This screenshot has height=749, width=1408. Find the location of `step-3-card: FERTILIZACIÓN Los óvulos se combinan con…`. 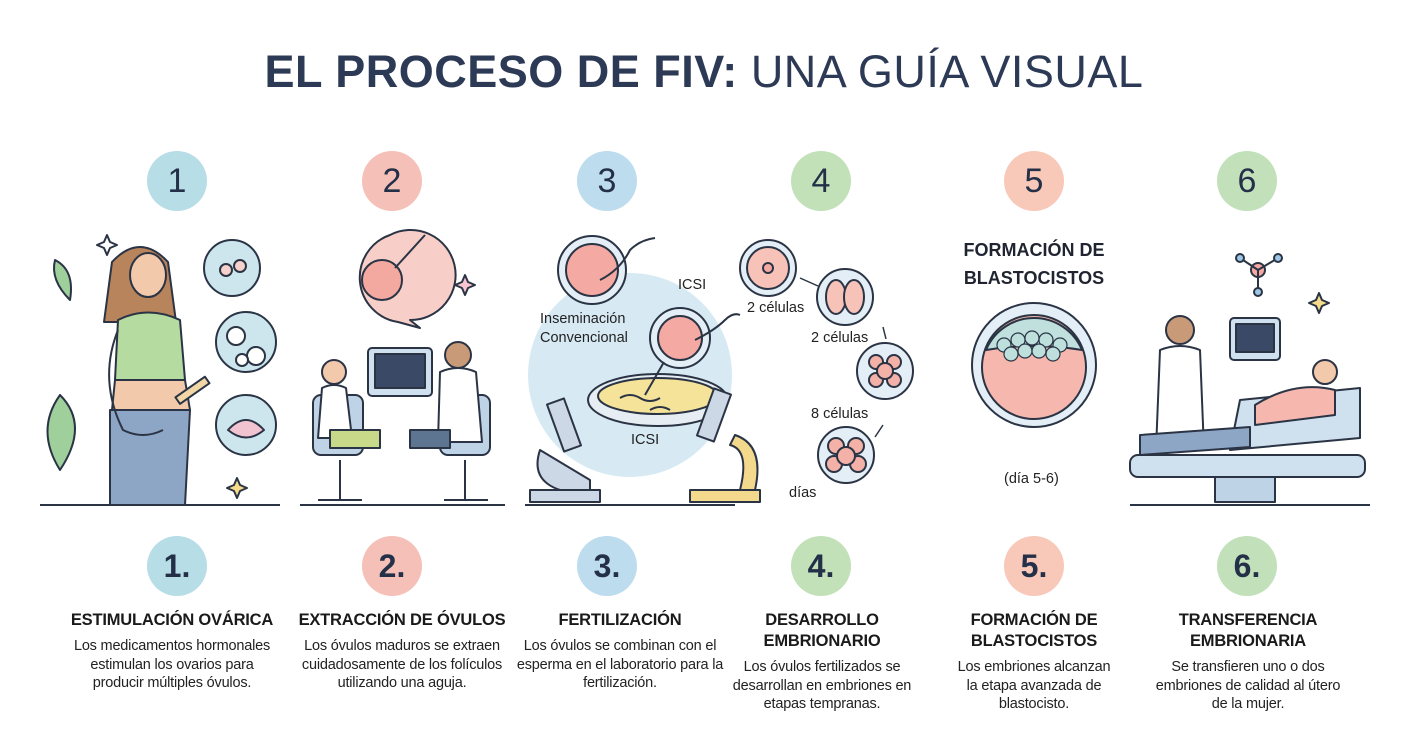

step-3-card: FERTILIZACIÓN Los óvulos se combinan con… is located at coordinates (620, 651).